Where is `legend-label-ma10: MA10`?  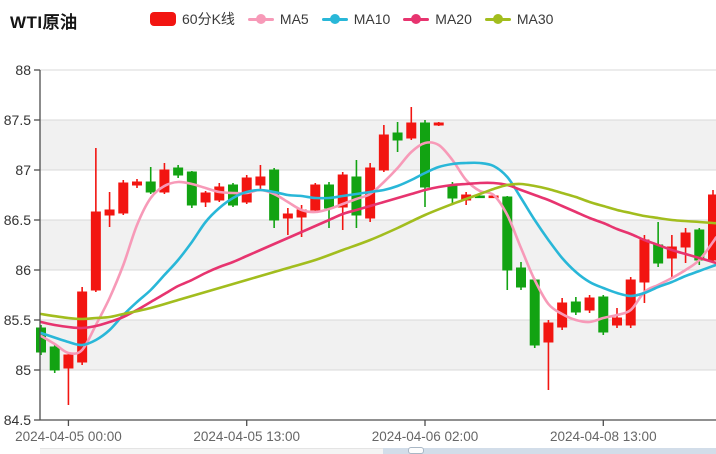 legend-label-ma10: MA10 is located at coordinates (372, 19).